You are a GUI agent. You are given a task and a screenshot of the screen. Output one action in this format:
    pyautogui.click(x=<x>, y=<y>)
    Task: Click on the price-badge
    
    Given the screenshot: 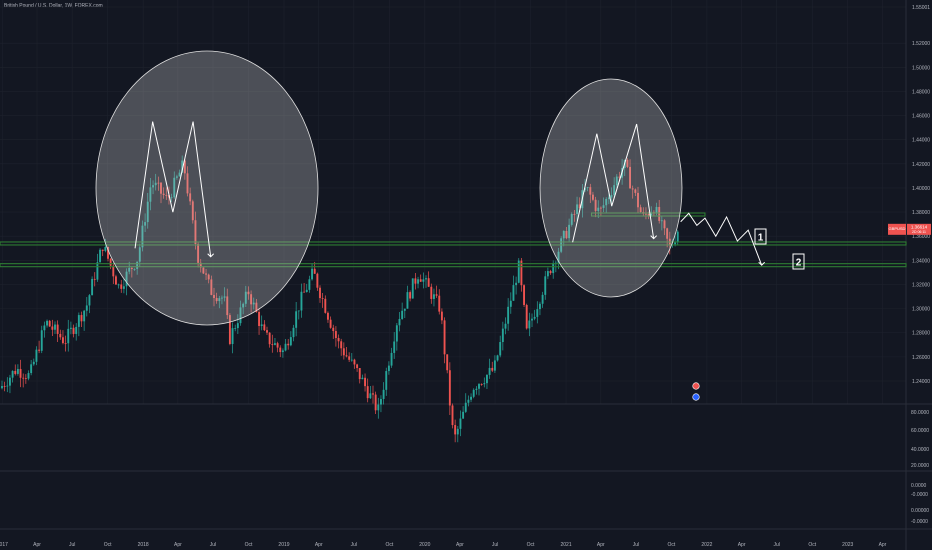 What is the action you would take?
    pyautogui.click(x=919, y=229)
    